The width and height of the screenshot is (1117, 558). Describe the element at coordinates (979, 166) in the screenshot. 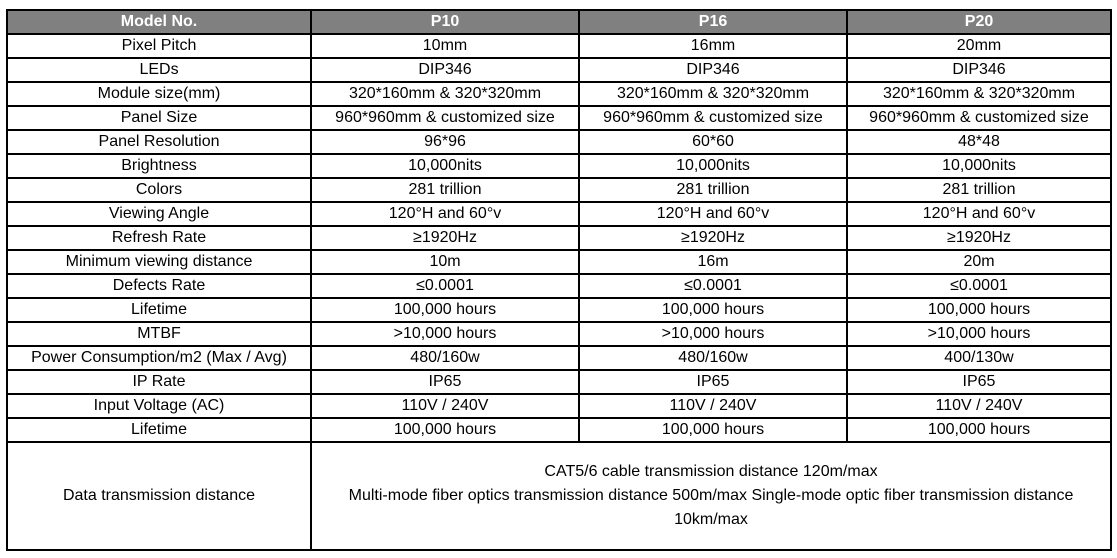

I see `cell-p20: 10,000nits` at that location.